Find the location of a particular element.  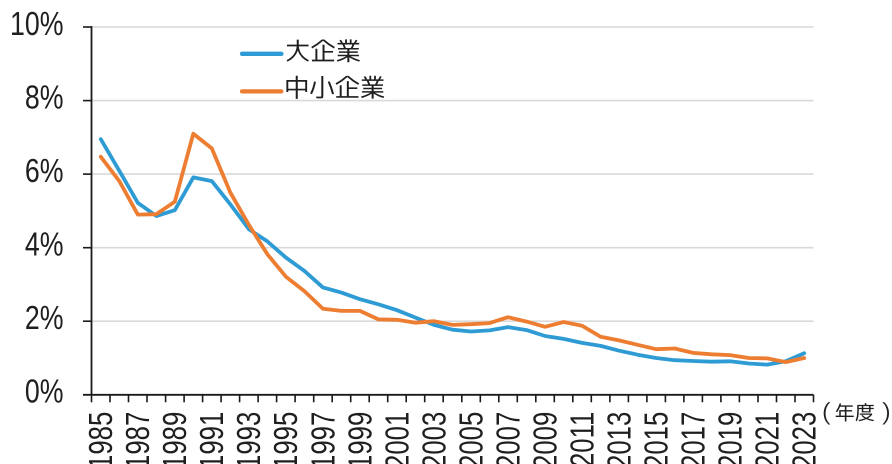

svg-text: 2007 is located at coordinates (508, 438).